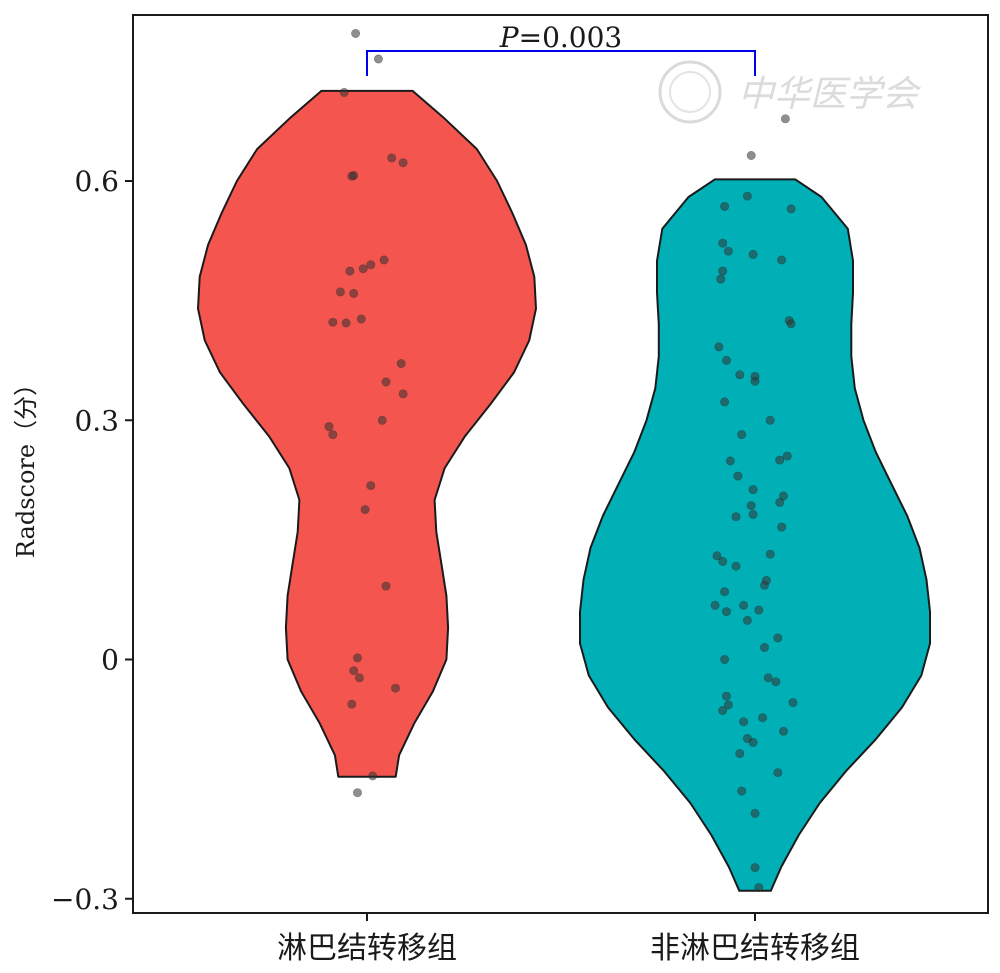 Image resolution: width=1000 pixels, height=973 pixels. What do you see at coordinates (571, 37) in the screenshot?
I see `p-value: =0.003` at bounding box center [571, 37].